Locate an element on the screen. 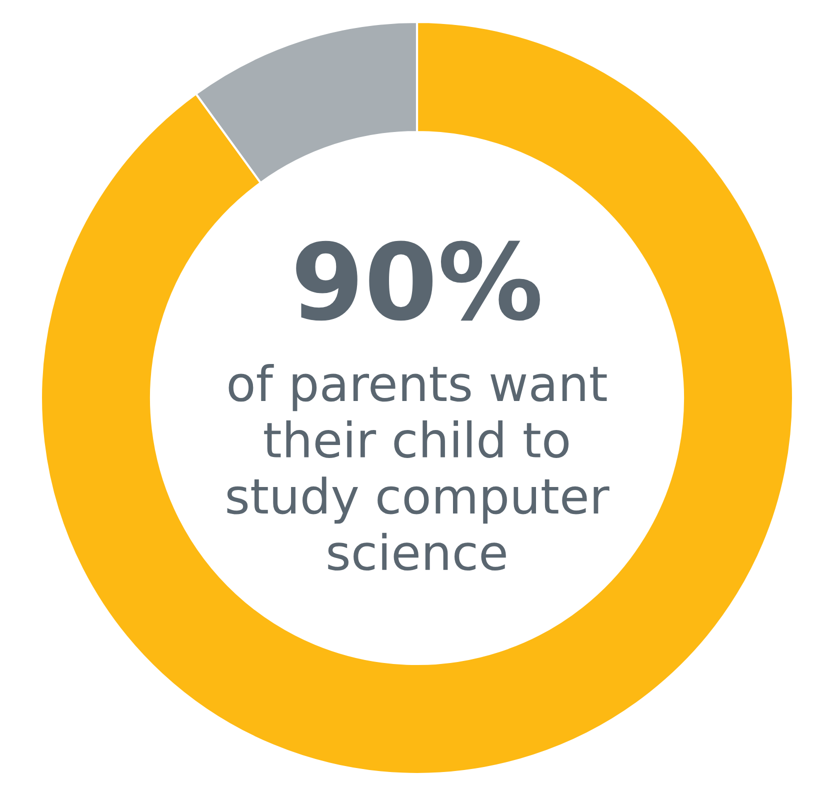  text: 90% is located at coordinates (418, 280).